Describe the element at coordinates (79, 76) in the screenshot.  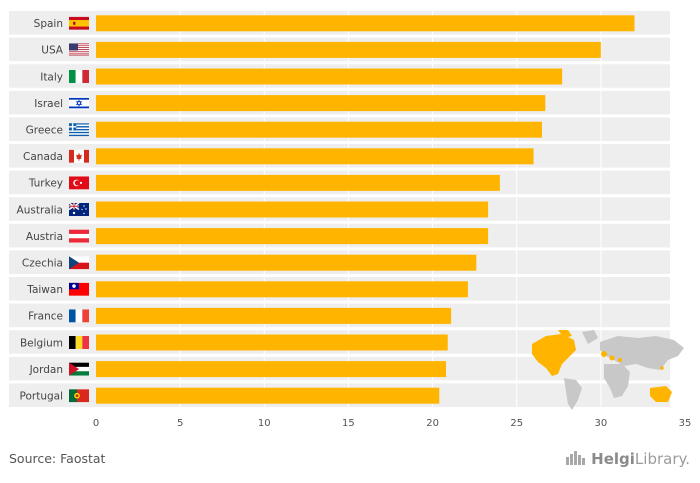
I see `italy-flag-icon` at that location.